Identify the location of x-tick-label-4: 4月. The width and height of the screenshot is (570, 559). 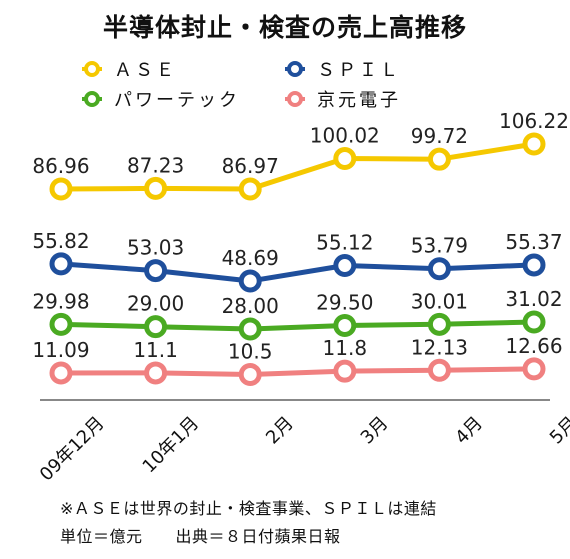
(469, 431).